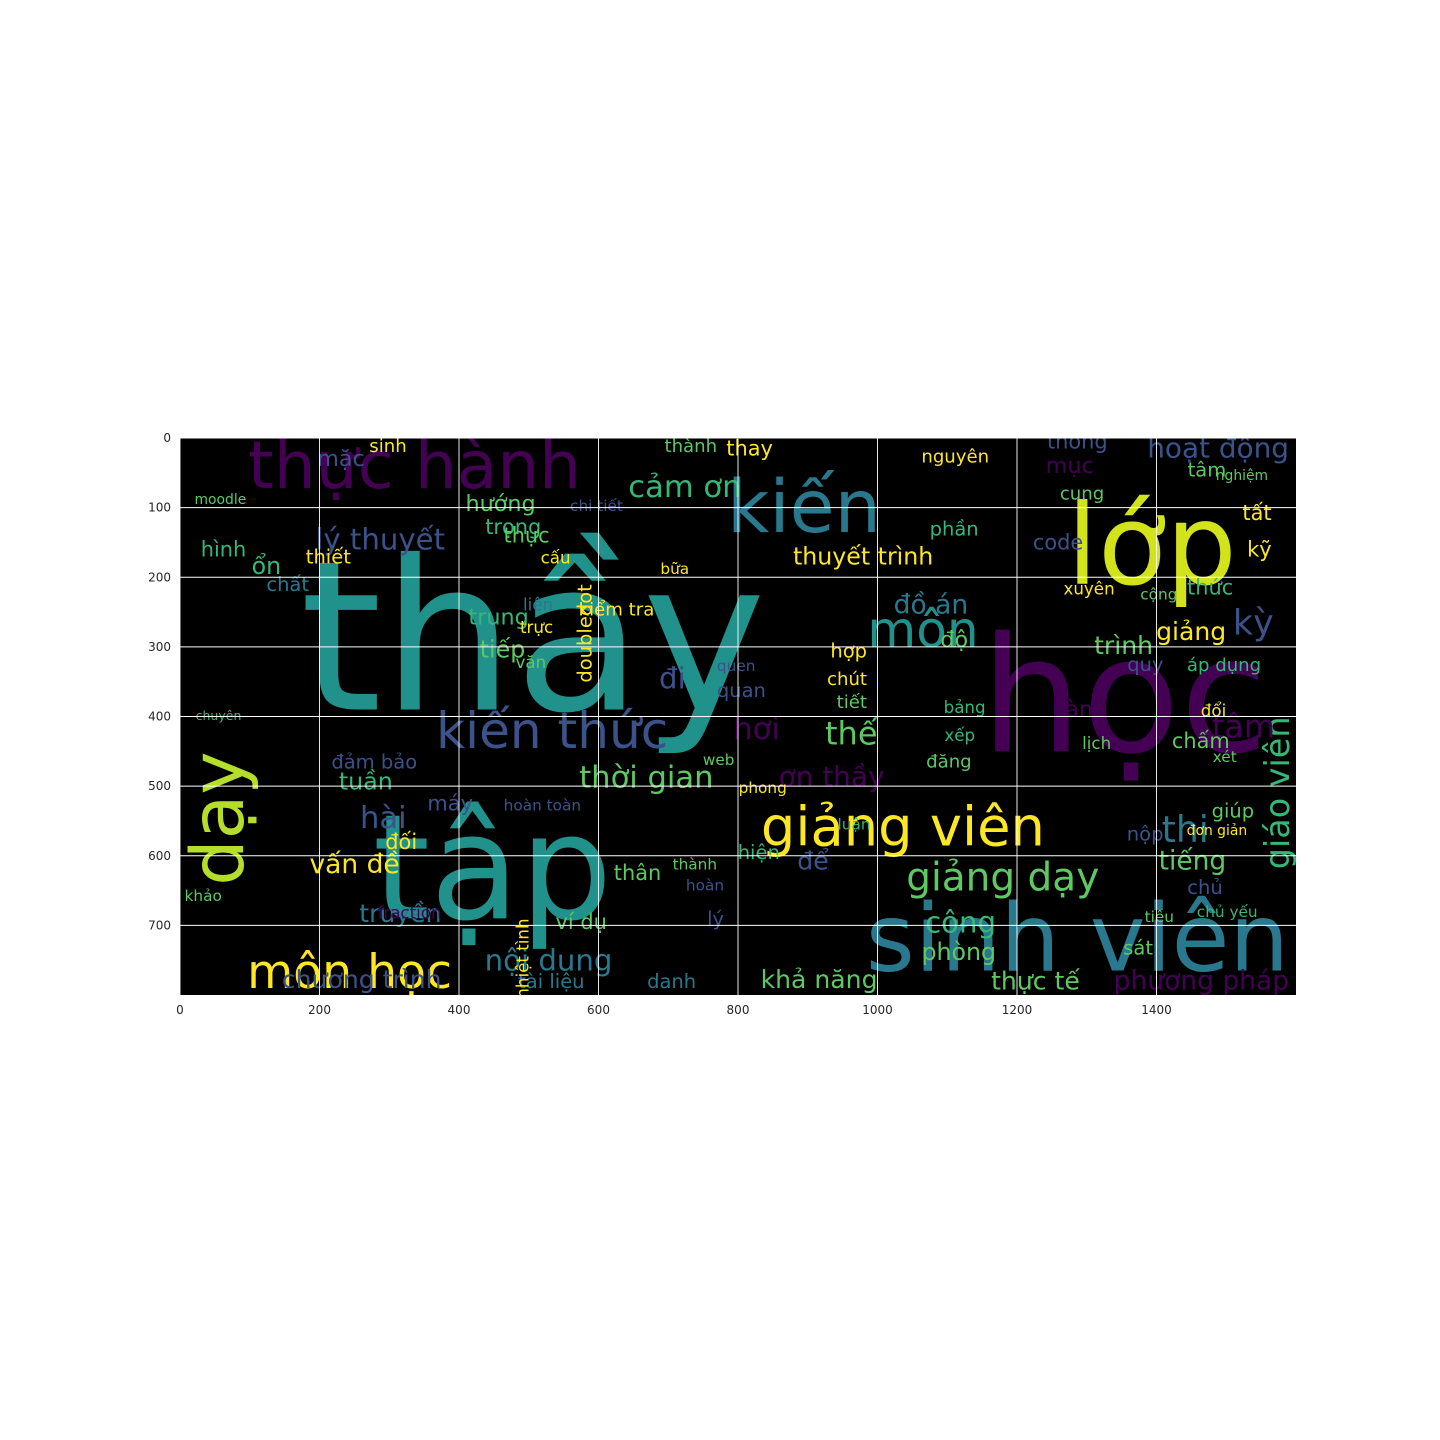 Image resolution: width=1440 pixels, height=1440 pixels. What do you see at coordinates (341, 459) in the screenshot?
I see `cloud-word: mặc` at bounding box center [341, 459].